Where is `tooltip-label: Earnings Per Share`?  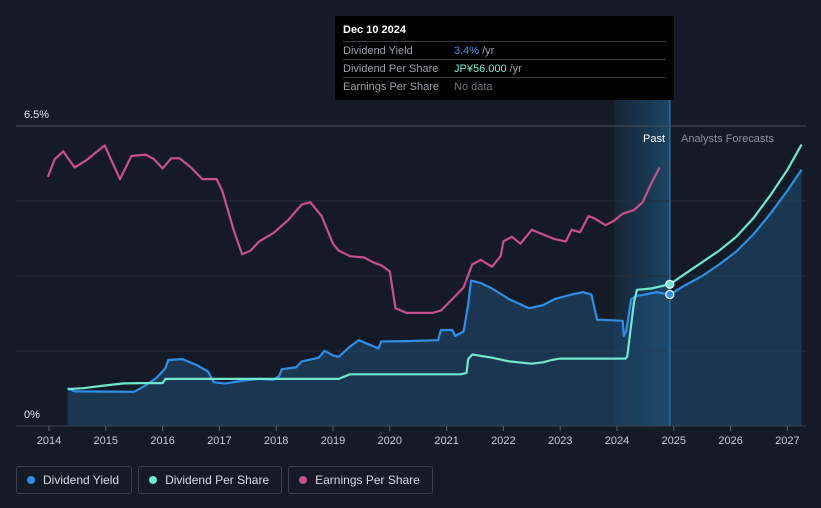
tooltip-label: Earnings Per Share is located at coordinates (391, 86).